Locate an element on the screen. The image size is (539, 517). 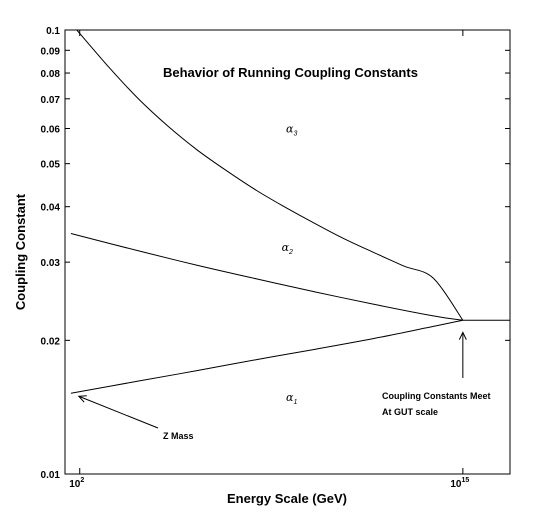
series-alpha1-line is located at coordinates (266, 356).